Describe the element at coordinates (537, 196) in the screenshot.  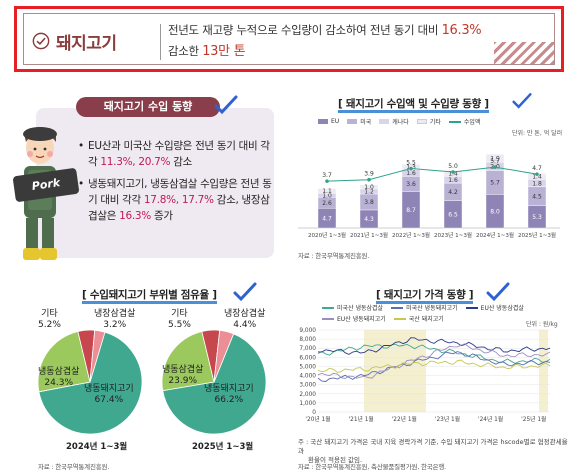
I see `bar-value-label: 4.5` at that location.